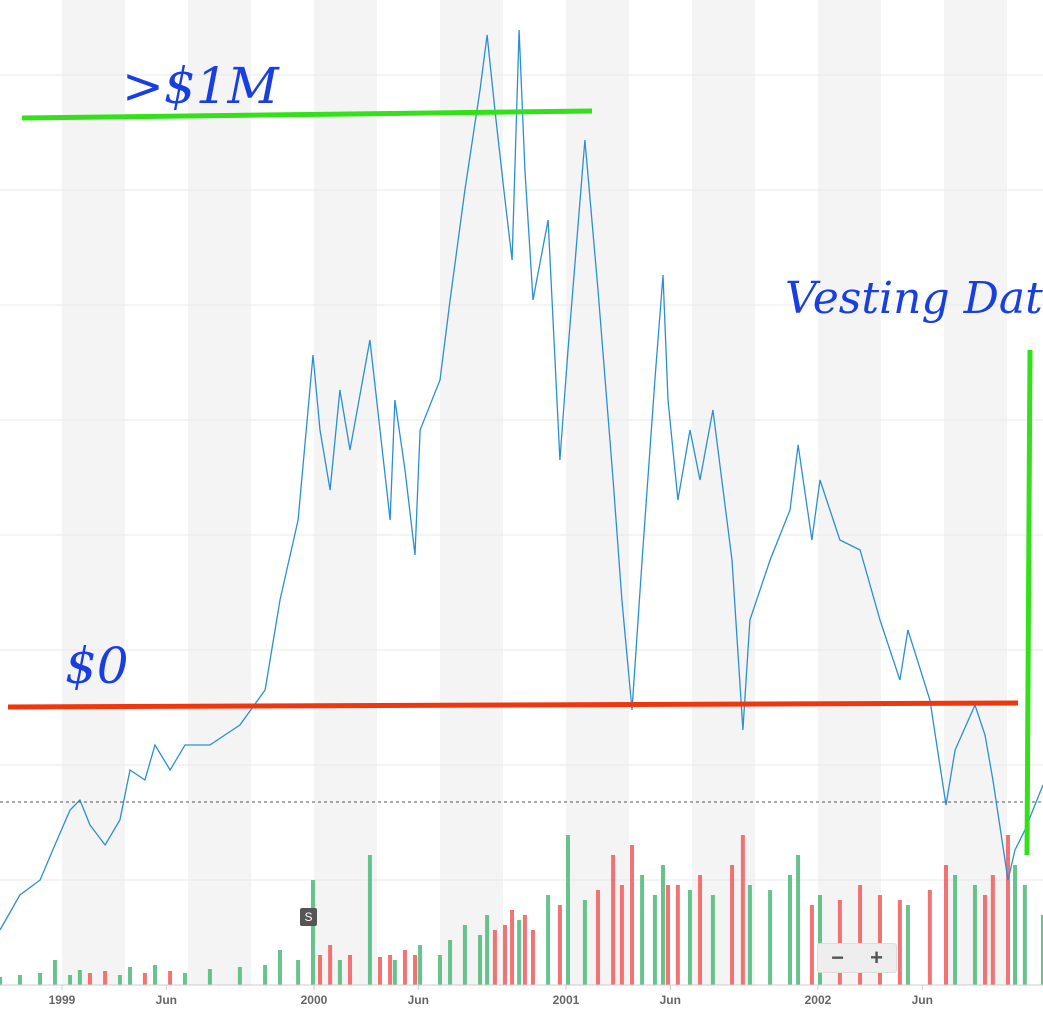 The height and width of the screenshot is (1033, 1043). Describe the element at coordinates (97, 666) in the screenshot. I see `annotation: $0` at that location.